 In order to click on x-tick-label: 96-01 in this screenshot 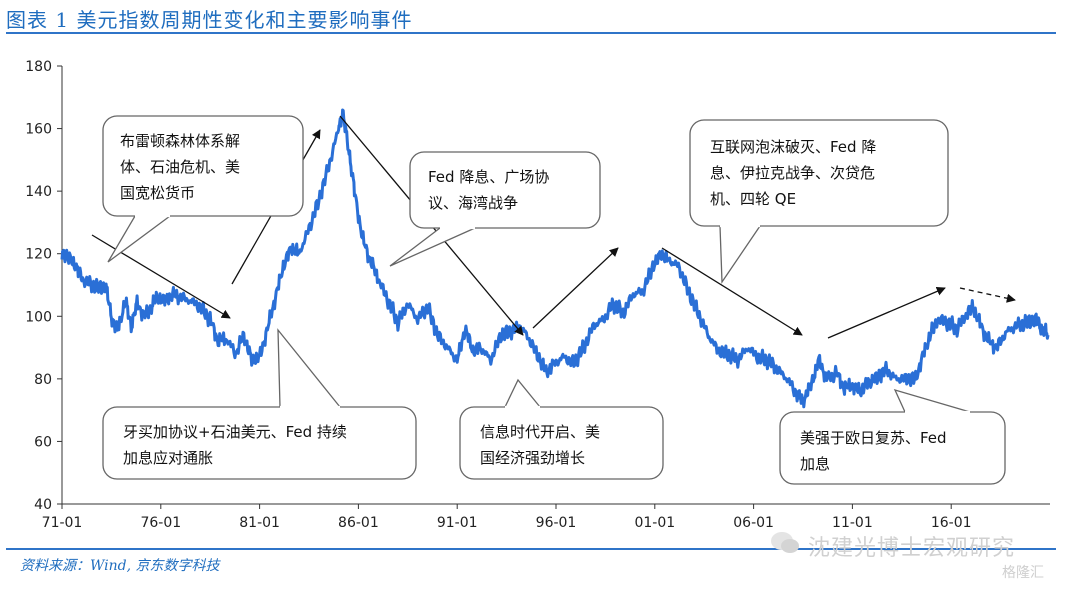, I will do `click(556, 523)`.